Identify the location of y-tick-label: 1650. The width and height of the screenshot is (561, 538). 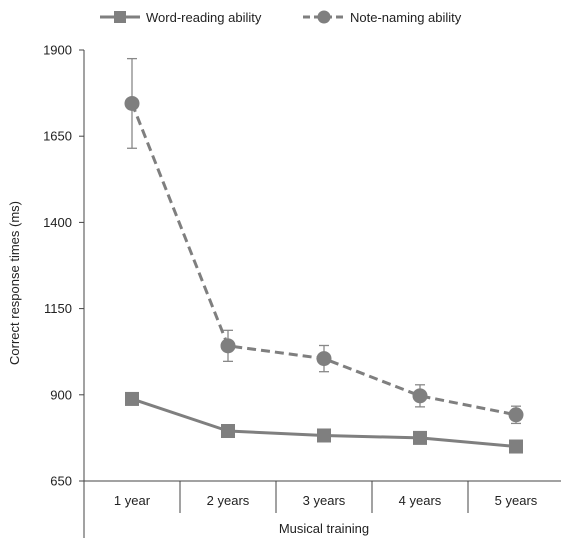
(57, 136).